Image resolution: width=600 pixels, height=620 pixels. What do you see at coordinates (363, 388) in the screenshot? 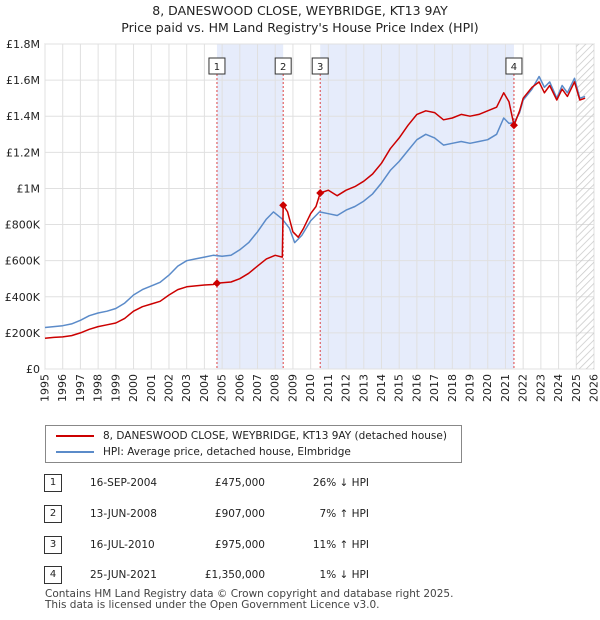
I see `x-tick-label: 2013` at bounding box center [363, 388].